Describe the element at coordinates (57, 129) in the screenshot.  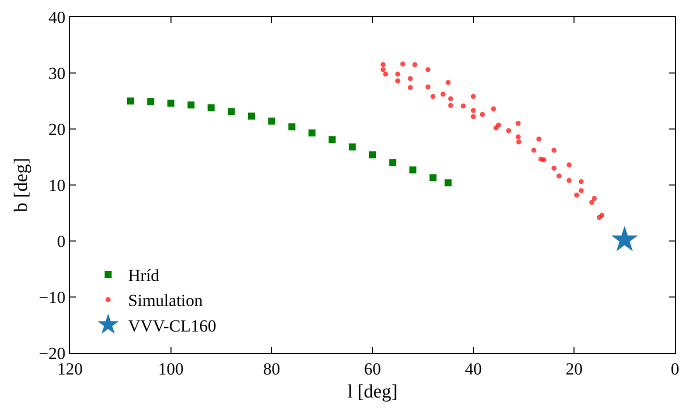
I see `y-tick-label: 20` at that location.